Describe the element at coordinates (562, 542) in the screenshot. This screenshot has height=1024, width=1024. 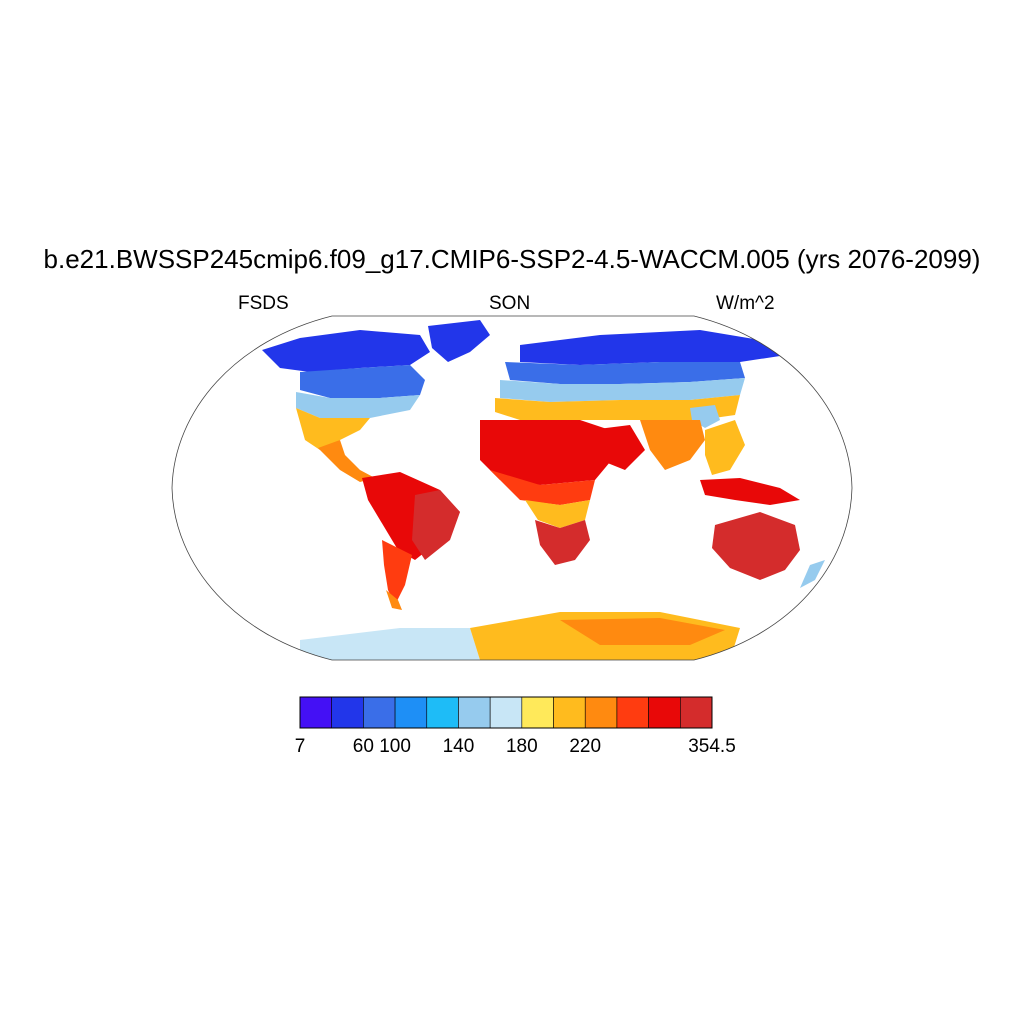
I see `southern-africa` at that location.